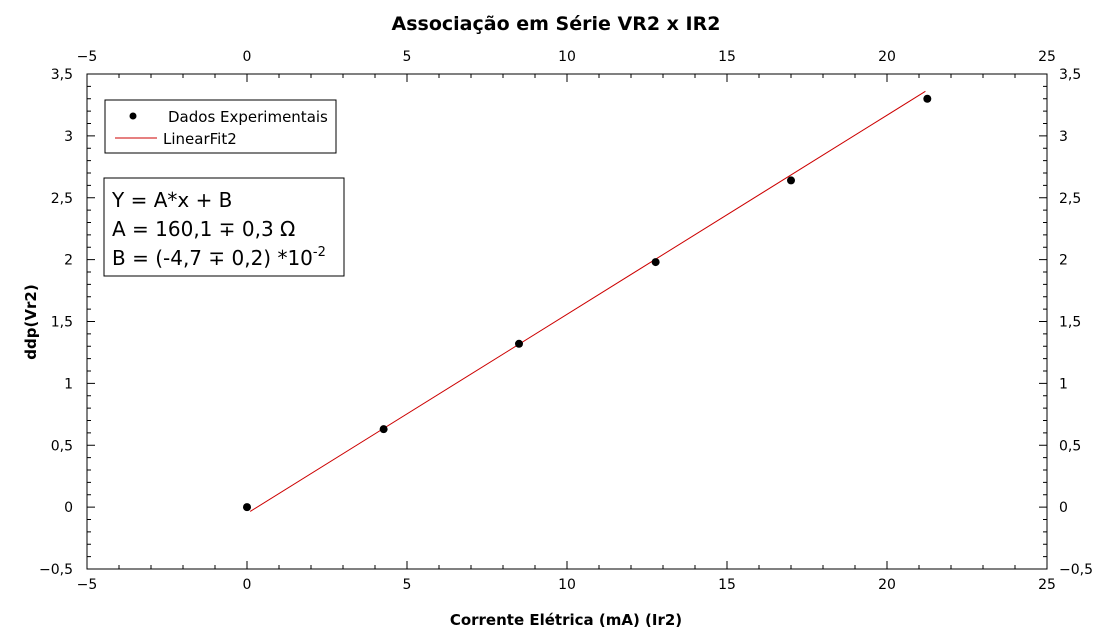  I want to click on y-tick-label-left: 2, so click(68, 261).